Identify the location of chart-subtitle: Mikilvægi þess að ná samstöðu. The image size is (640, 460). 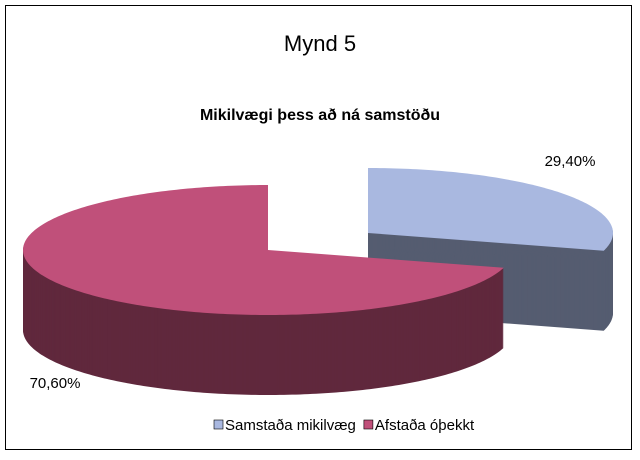
(320, 115).